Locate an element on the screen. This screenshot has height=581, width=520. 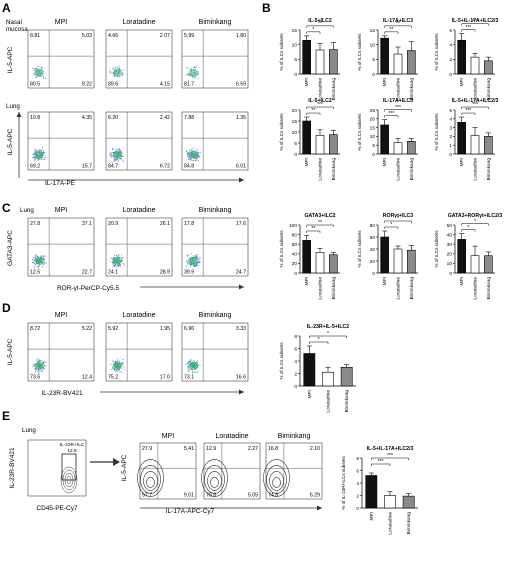
quadrant-lower-left-value: 24.1 is located at coordinates (113, 273).